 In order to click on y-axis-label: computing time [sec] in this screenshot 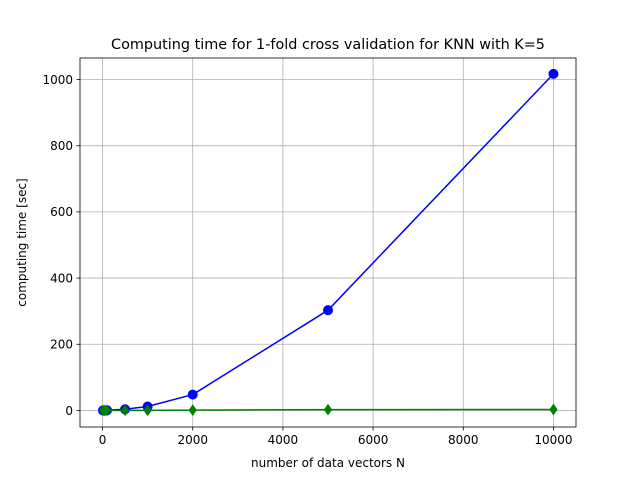, I will do `click(22, 242)`.